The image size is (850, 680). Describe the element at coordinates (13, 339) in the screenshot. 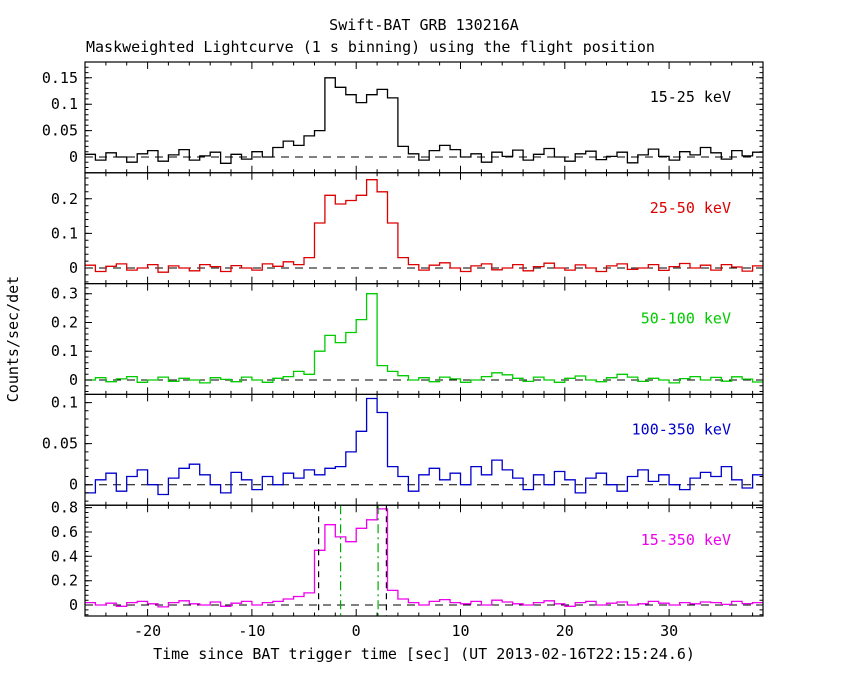

I see `y-axis-label: Counts/sec/det` at that location.